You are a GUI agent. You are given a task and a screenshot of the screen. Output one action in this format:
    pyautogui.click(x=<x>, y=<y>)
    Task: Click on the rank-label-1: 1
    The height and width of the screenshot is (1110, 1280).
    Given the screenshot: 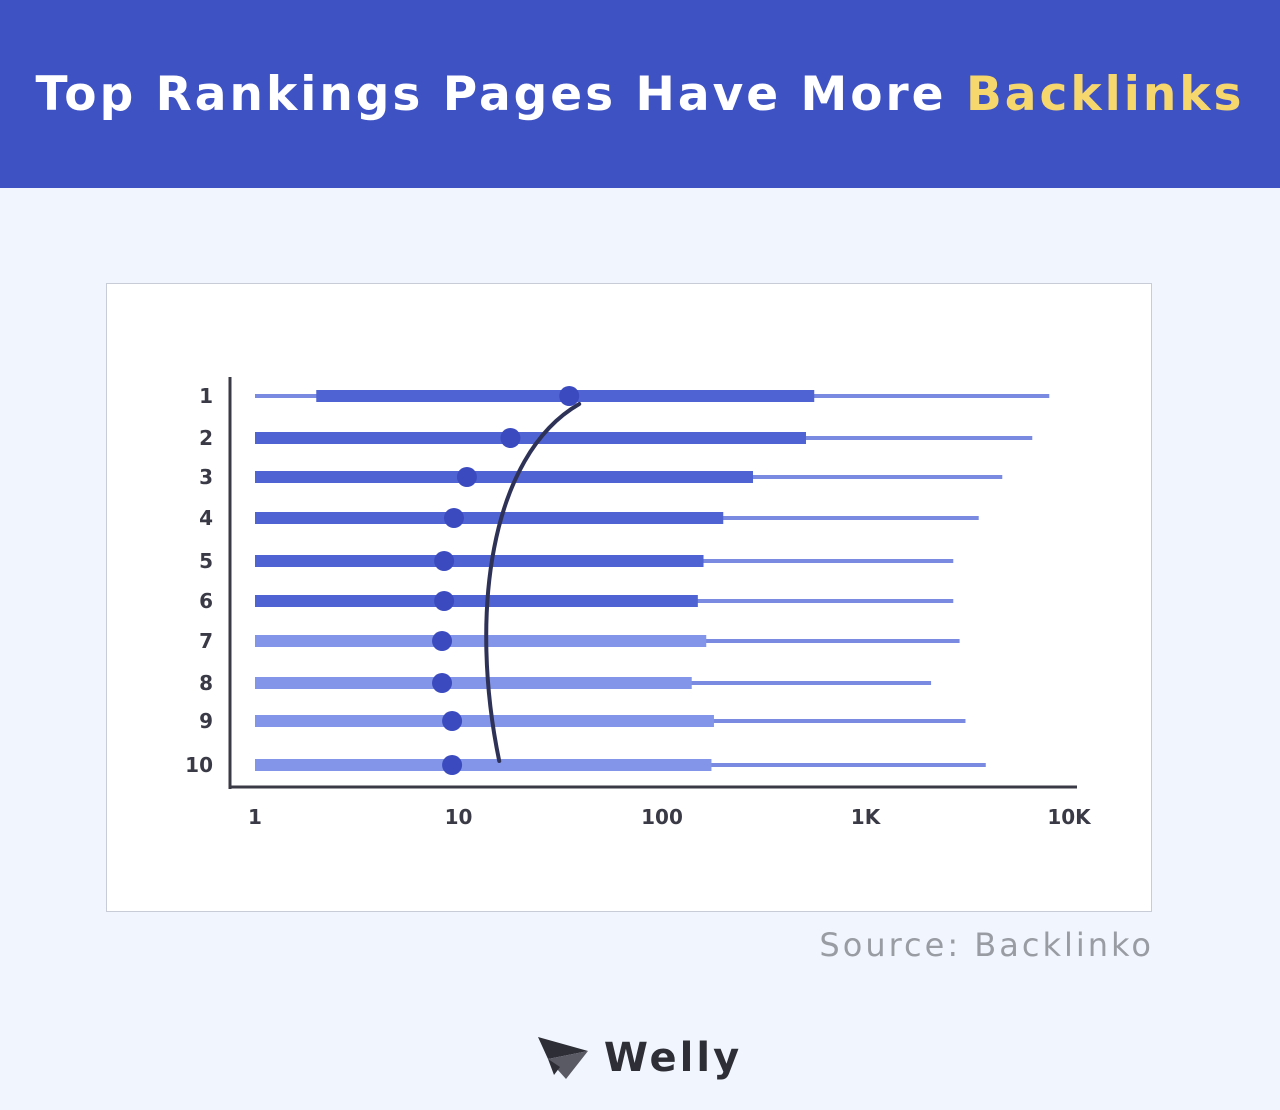 What is the action you would take?
    pyautogui.click(x=206, y=396)
    